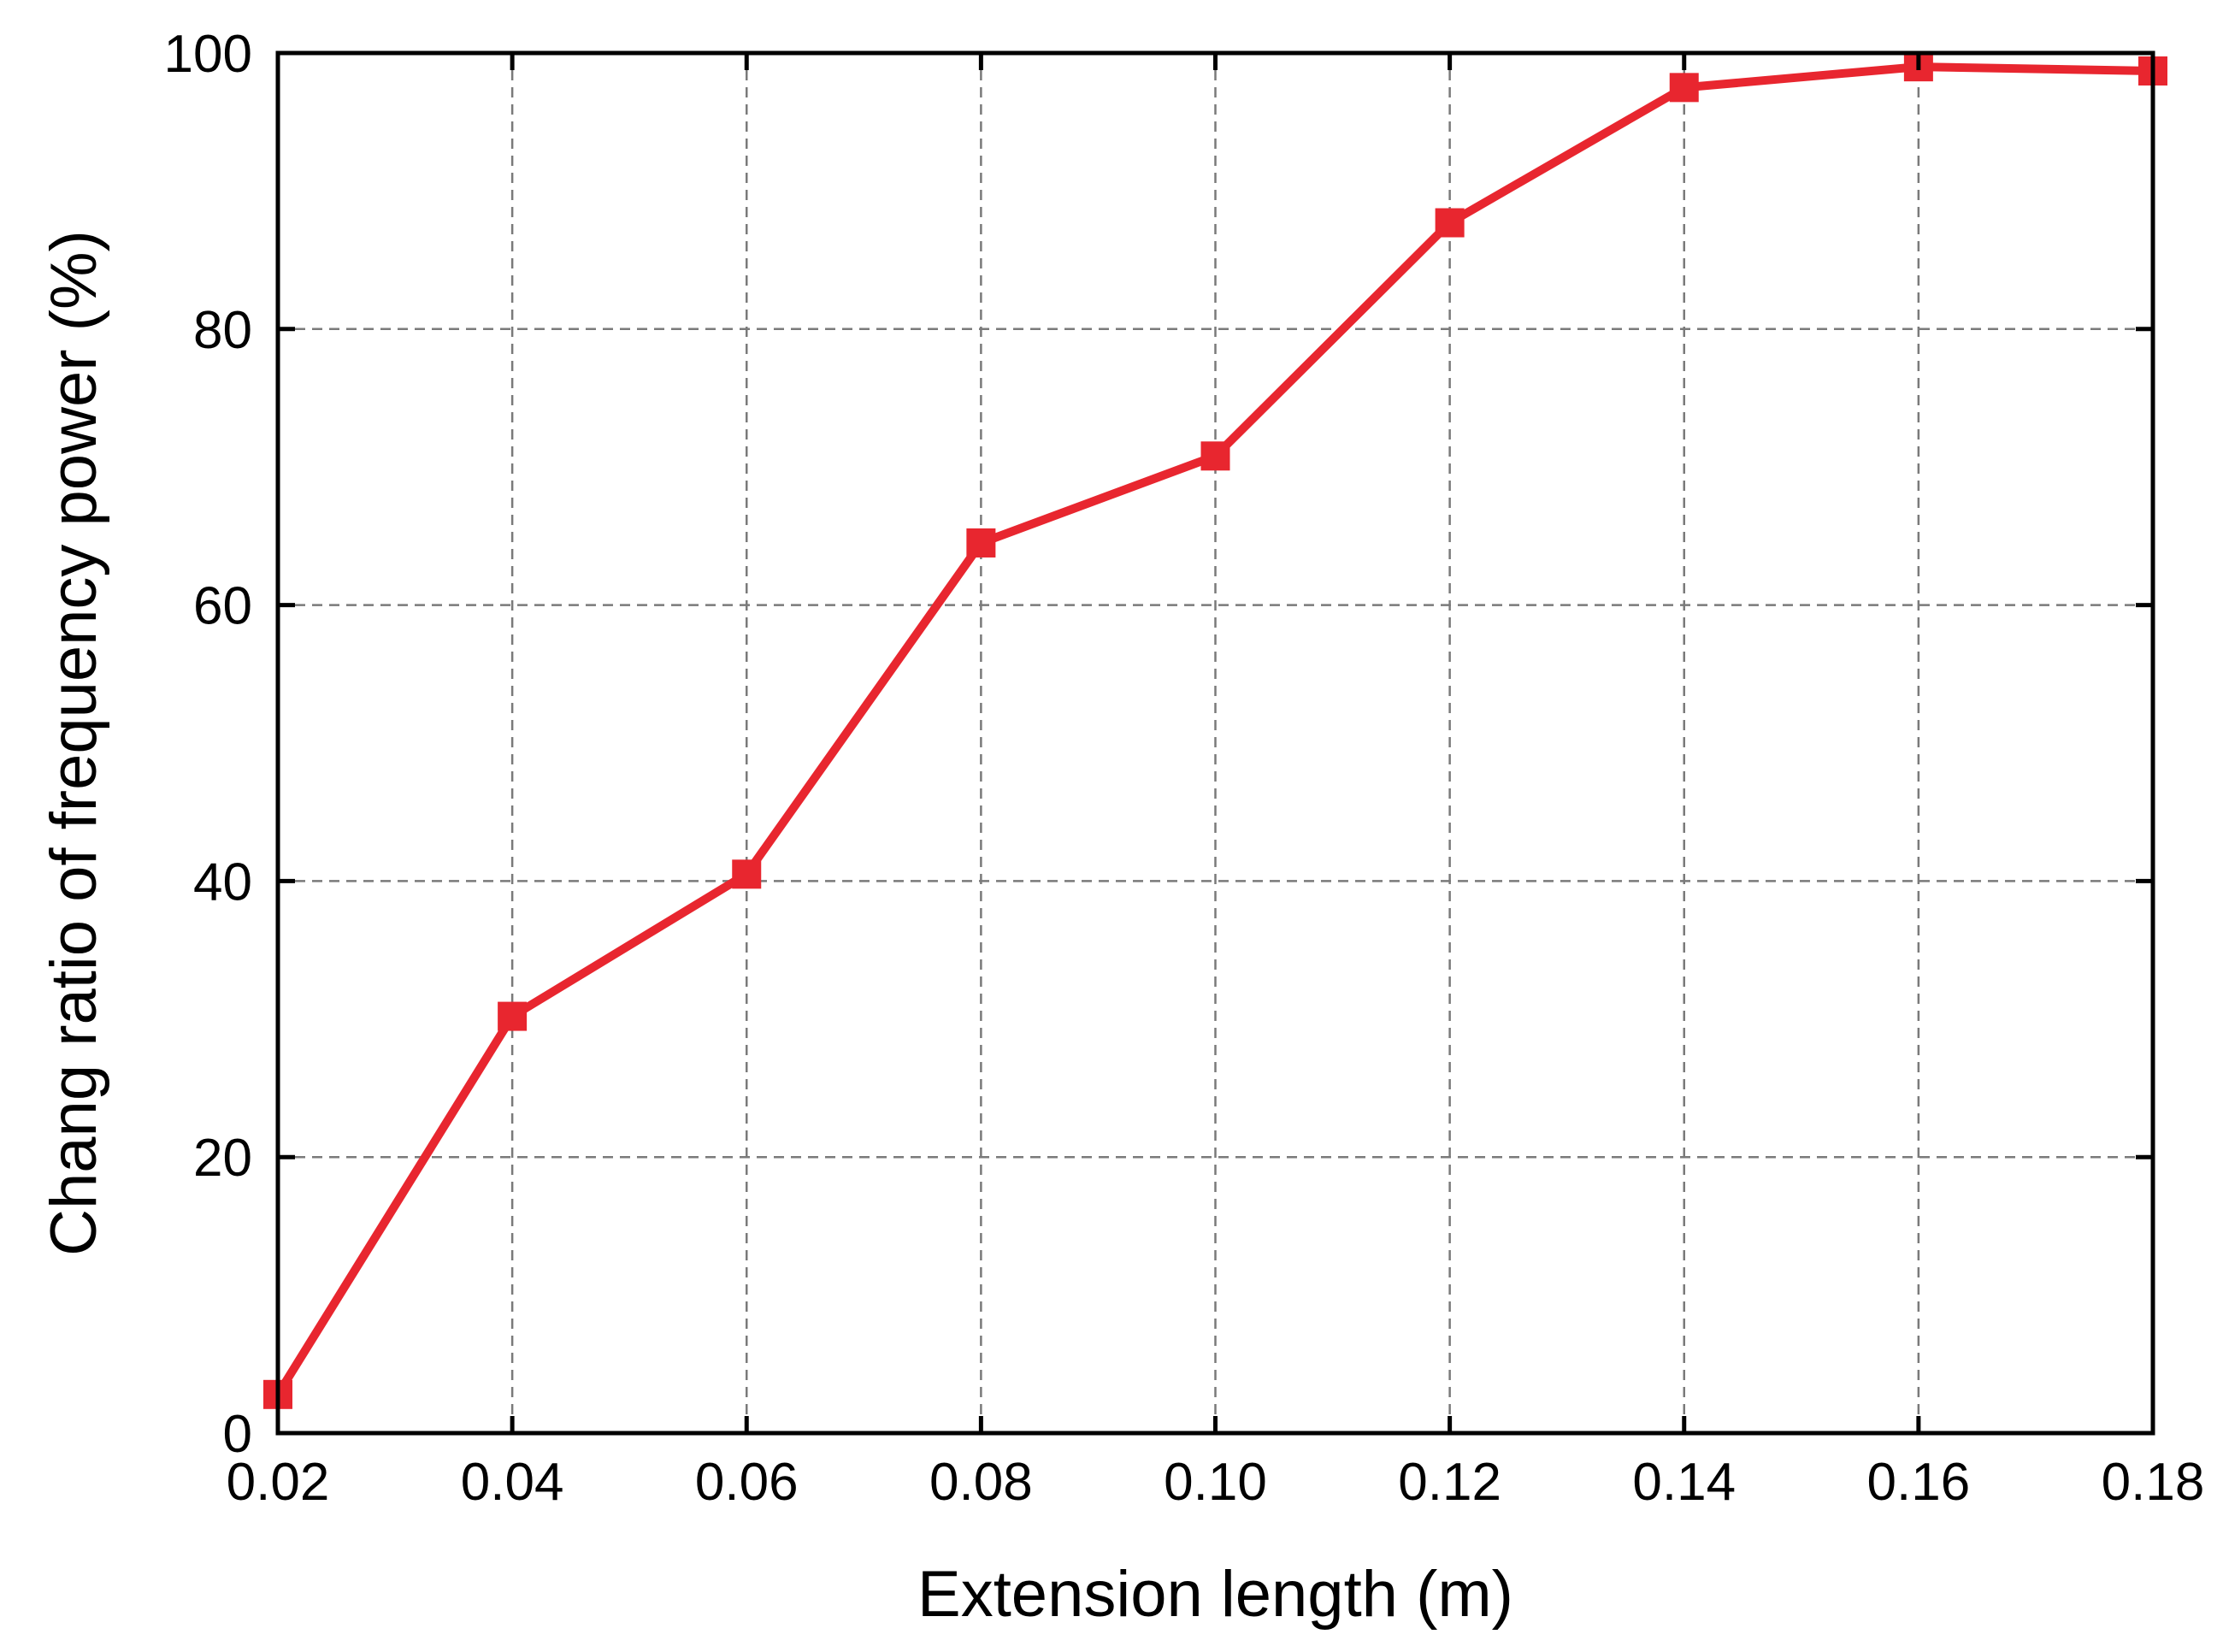  Describe the element at coordinates (222, 1158) in the screenshot. I see `y-tick-label: 20` at that location.